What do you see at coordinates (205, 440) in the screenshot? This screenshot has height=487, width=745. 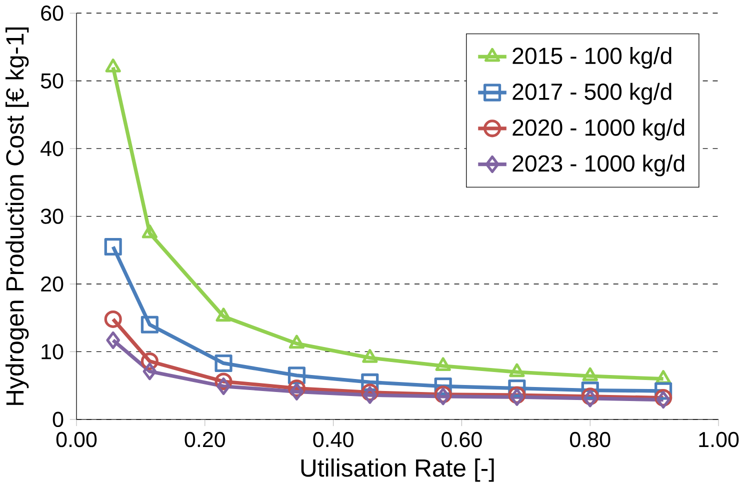 I see `x-tick-label: 0.20` at bounding box center [205, 440].